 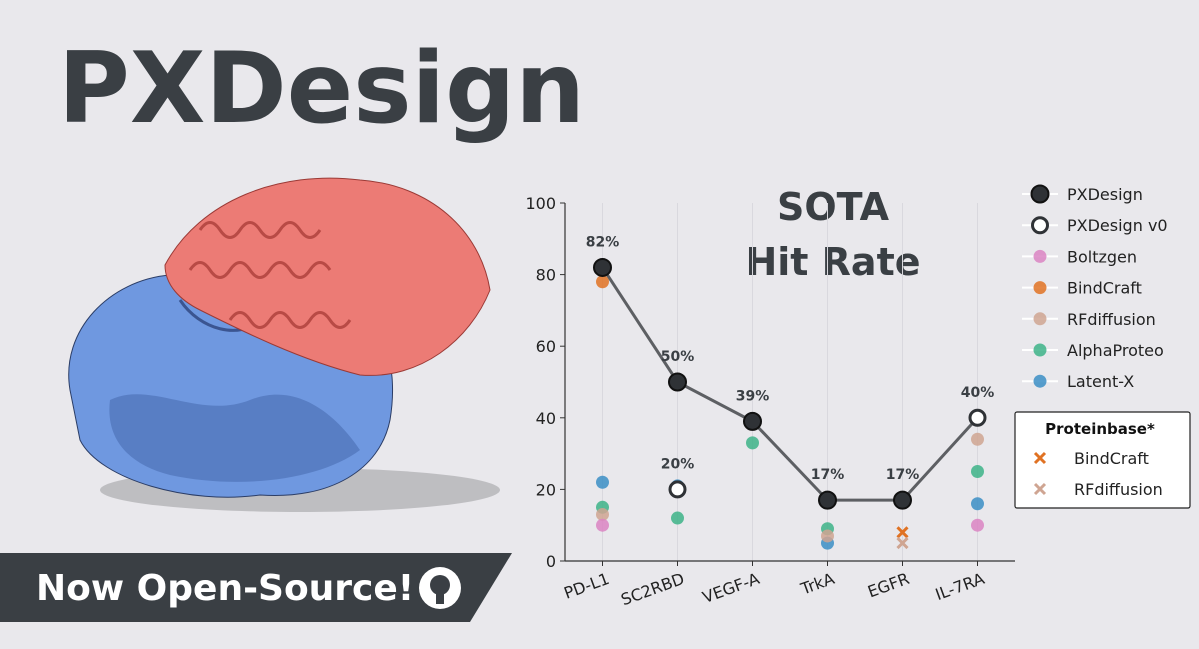 What do you see at coordinates (1100, 381) in the screenshot?
I see `legend-label: Latent-X` at bounding box center [1100, 381].